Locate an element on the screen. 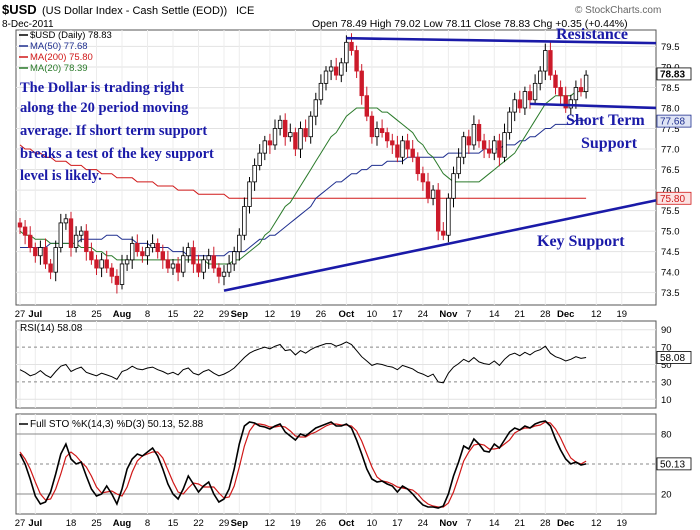  price-tick-label: 74.5 is located at coordinates (670, 252).